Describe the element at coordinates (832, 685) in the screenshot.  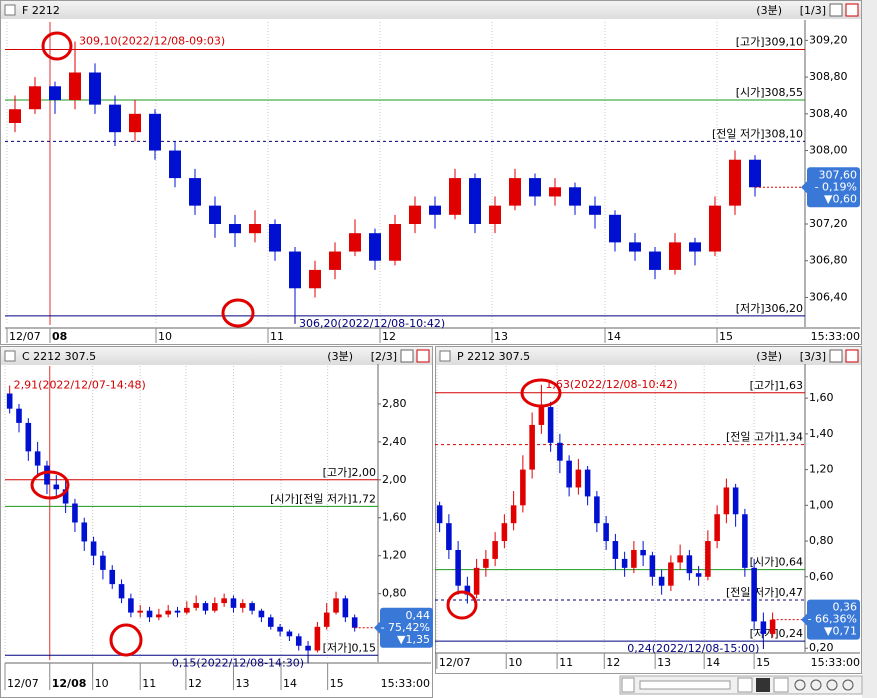
I see `zoom-reset` at that location.